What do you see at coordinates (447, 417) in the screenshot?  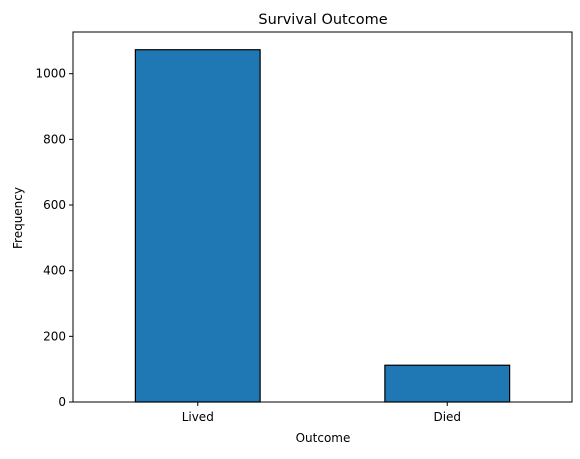 I see `x-tick-label-died: Died` at bounding box center [447, 417].